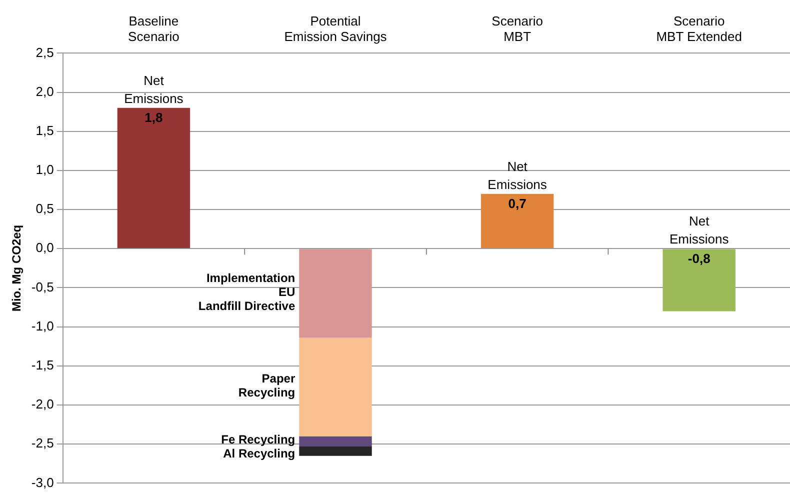  What do you see at coordinates (45, 248) in the screenshot?
I see `y-tick-label: 0,0` at bounding box center [45, 248].